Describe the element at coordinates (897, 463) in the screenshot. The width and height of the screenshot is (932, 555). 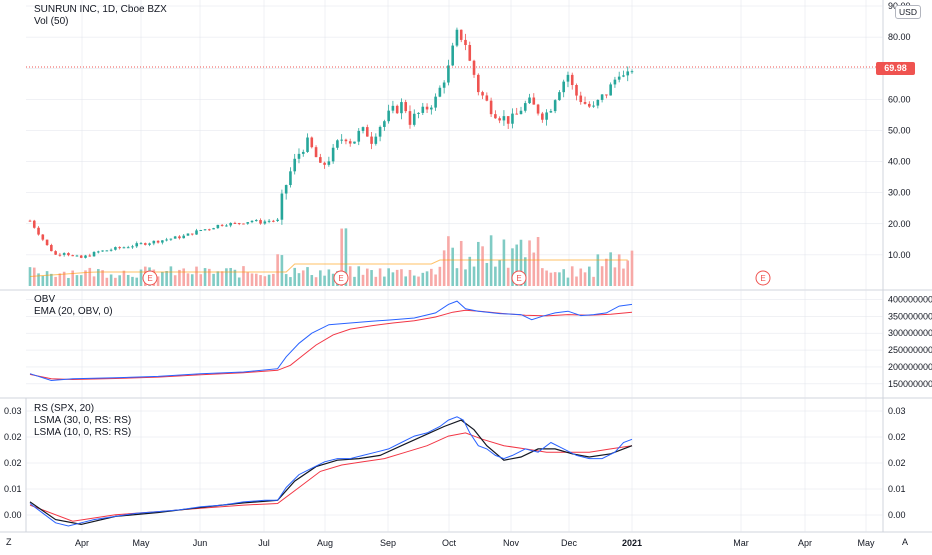
I see `rs-tick-label-right: 0.02` at that location.